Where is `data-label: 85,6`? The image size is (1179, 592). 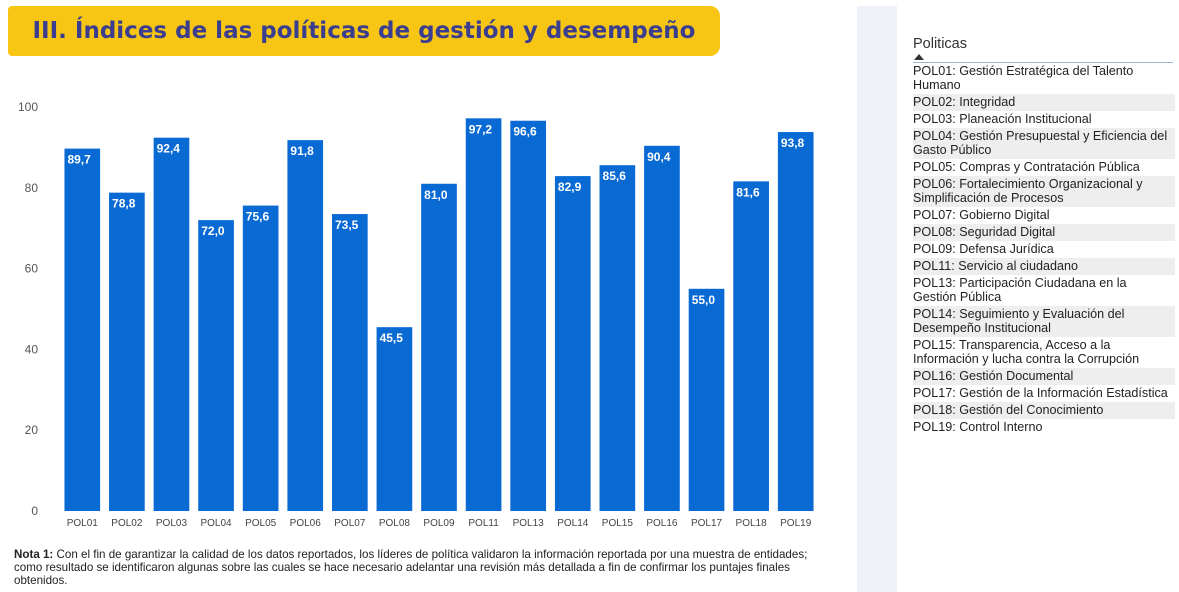 data-label: 85,6 is located at coordinates (615, 176).